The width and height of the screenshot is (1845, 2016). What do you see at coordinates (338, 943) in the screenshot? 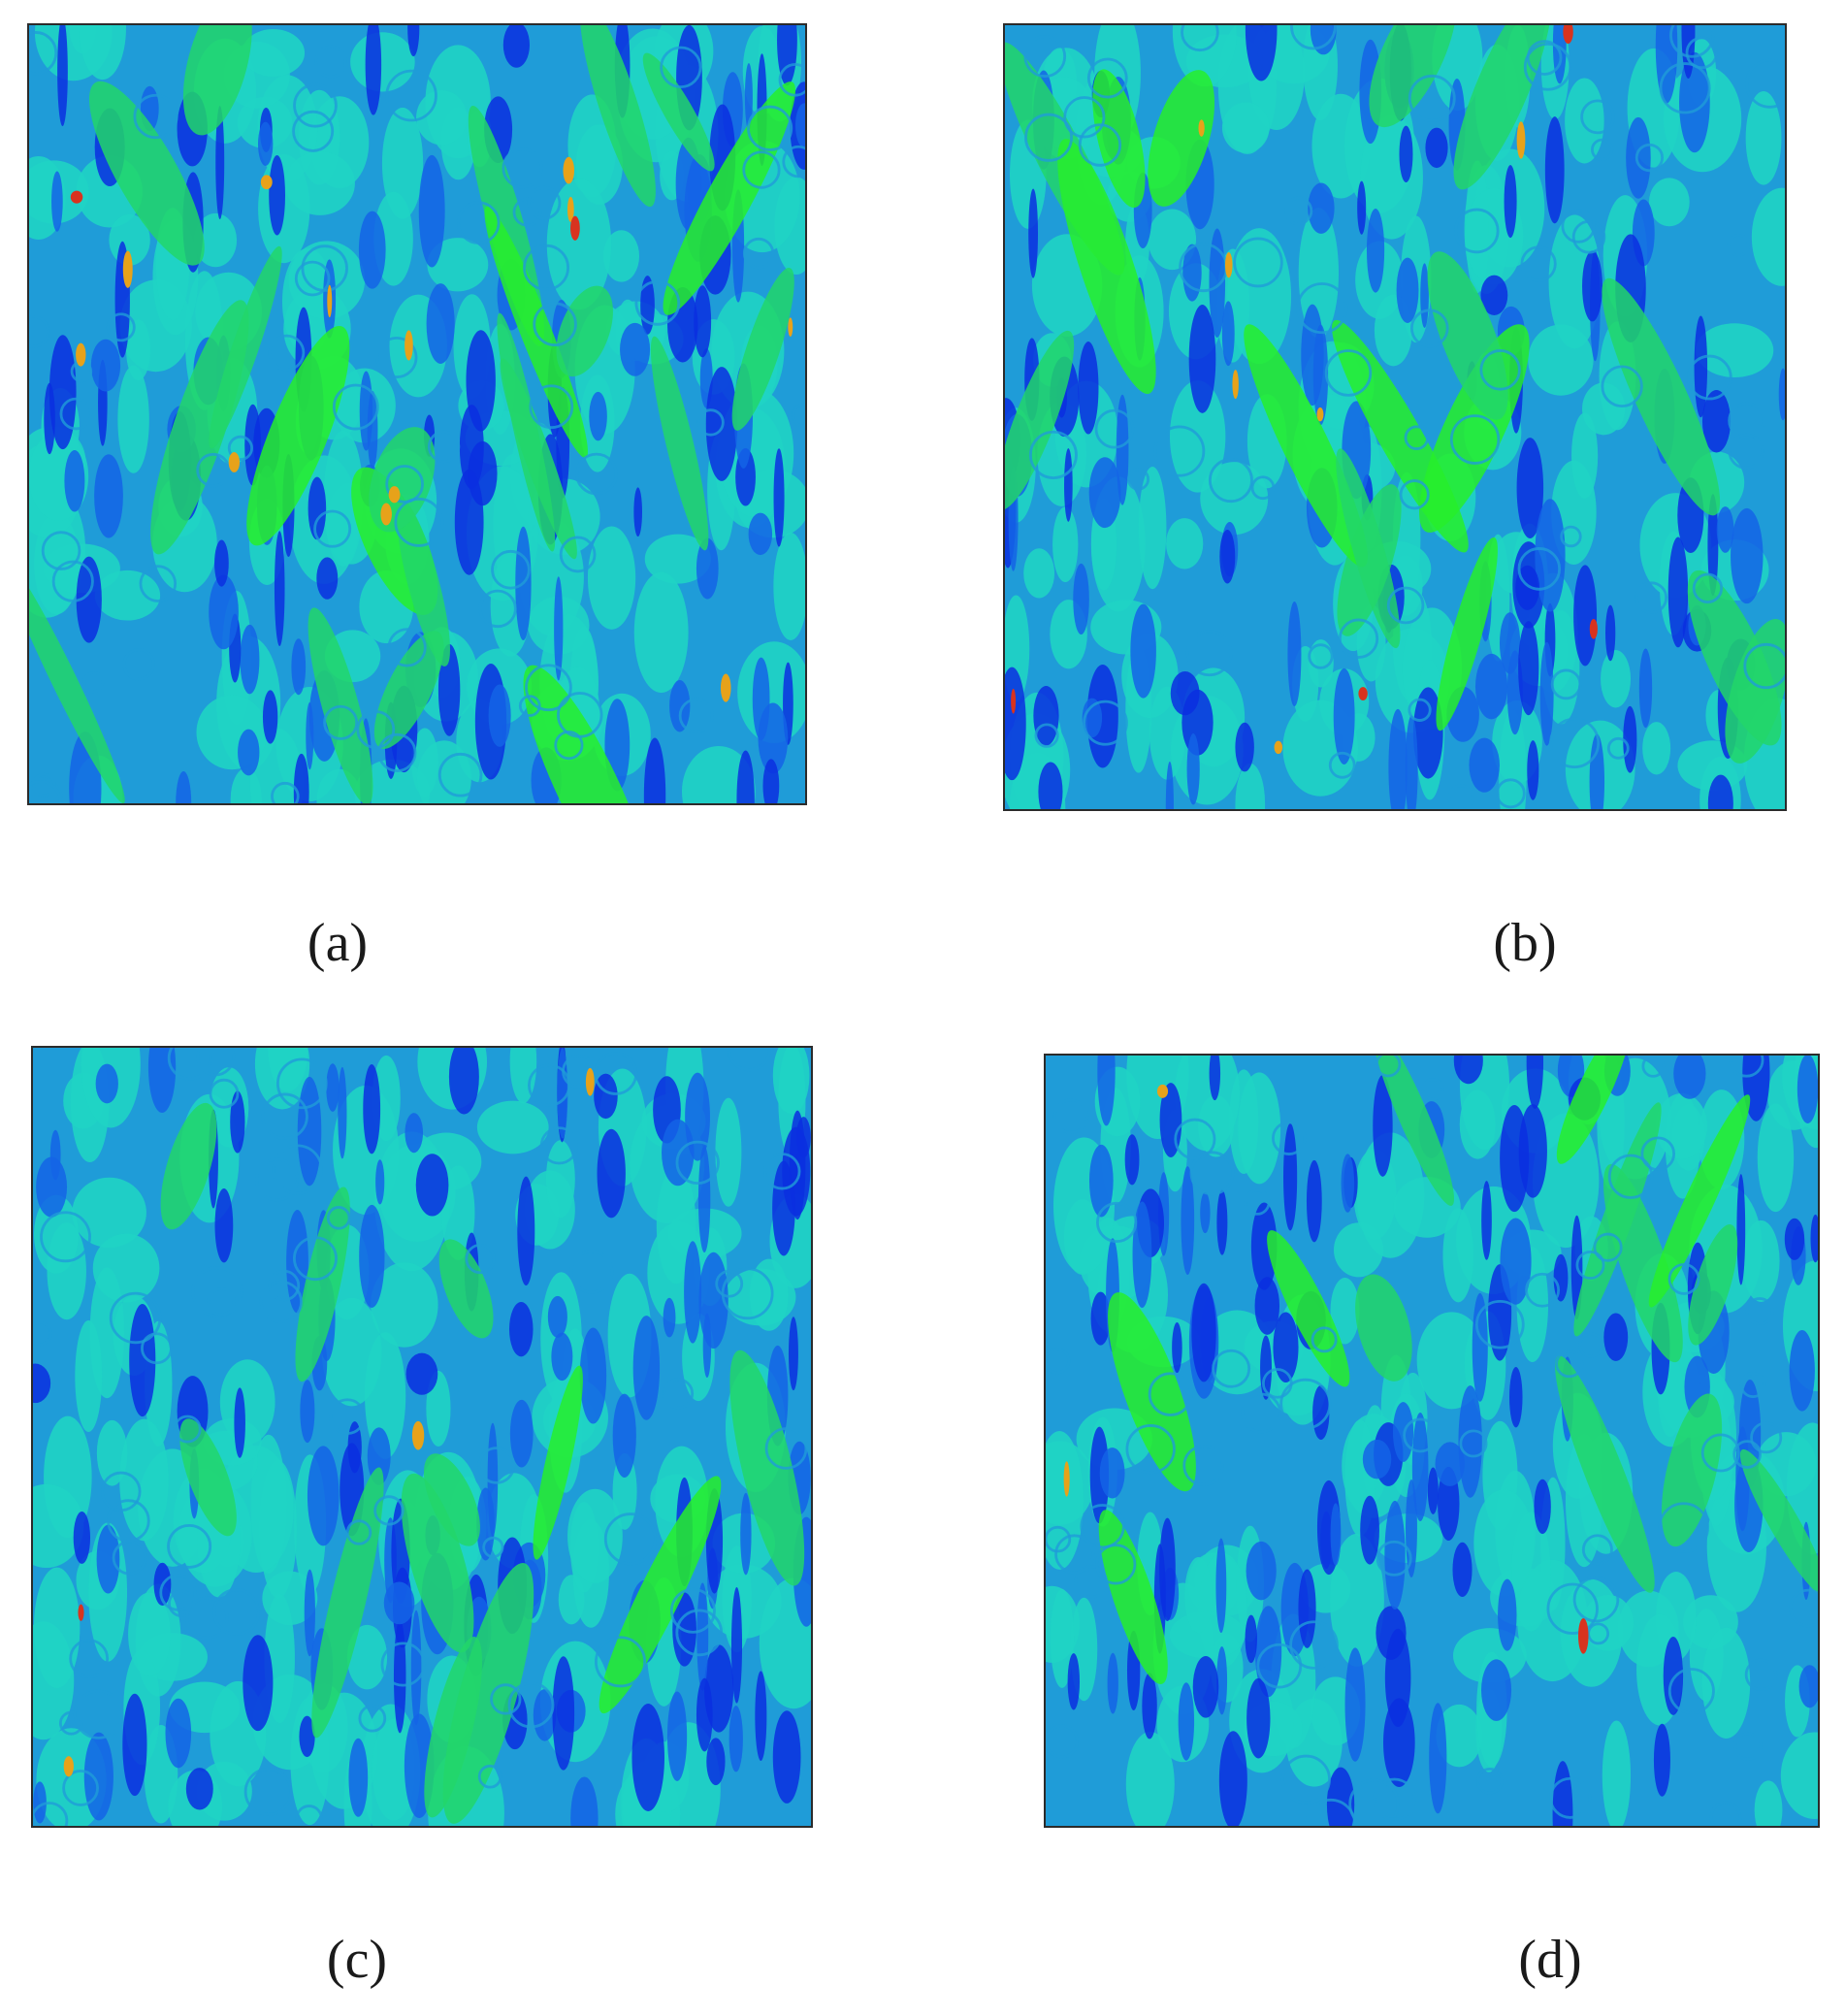
I see `caption-a: (a)` at bounding box center [338, 943].